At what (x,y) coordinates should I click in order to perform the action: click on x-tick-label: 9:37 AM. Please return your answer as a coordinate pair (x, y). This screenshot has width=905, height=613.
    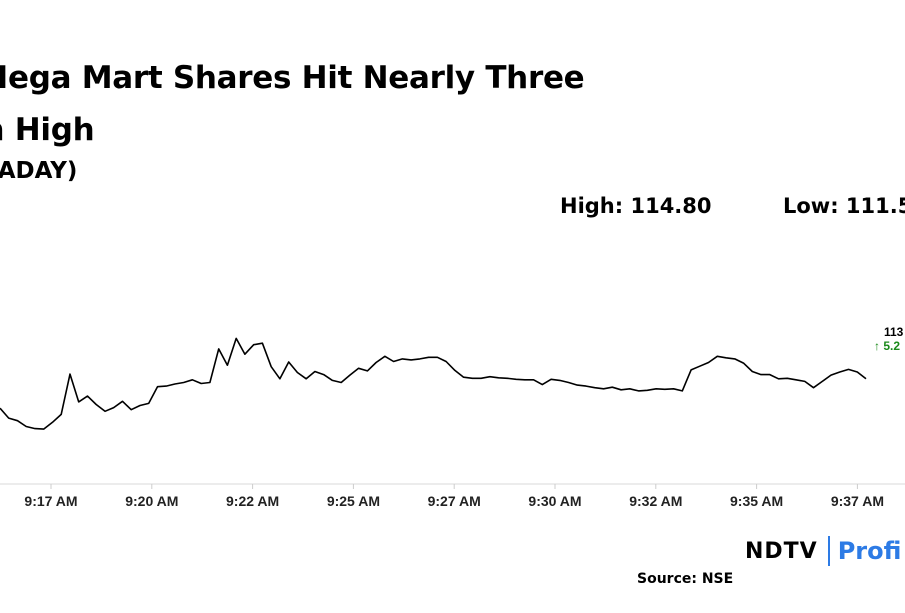
    Looking at the image, I should click on (857, 501).